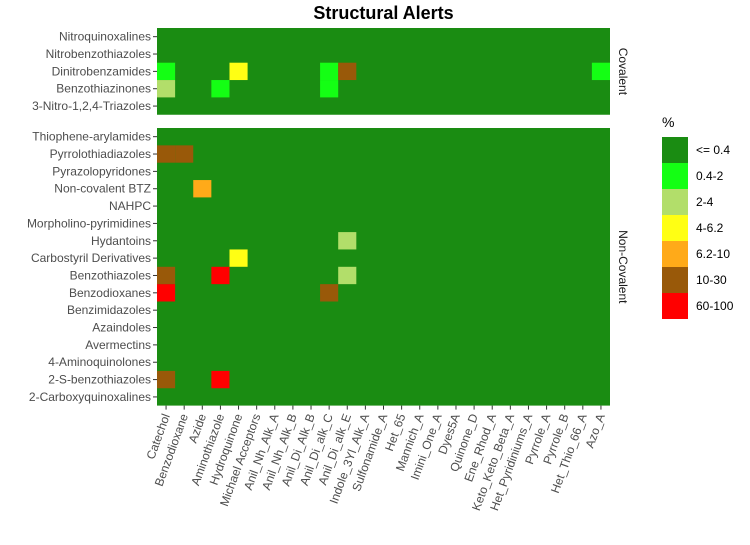  What do you see at coordinates (99, 362) in the screenshot?
I see `y-tick-label: 4-Aminoquinolones` at bounding box center [99, 362].